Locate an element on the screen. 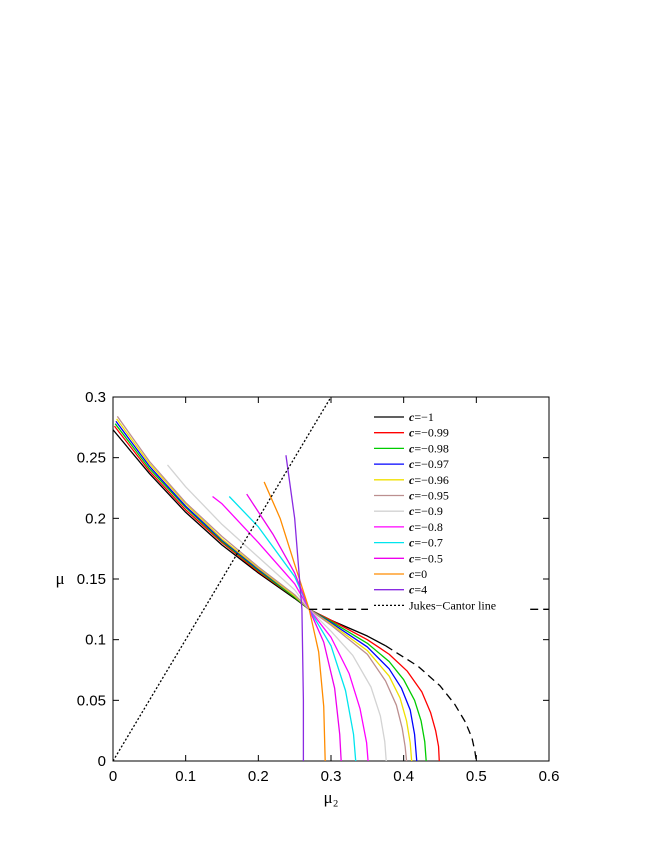 Image resolution: width=664 pixels, height=860 pixels. legend-label-value: =−0.99 is located at coordinates (431, 433).